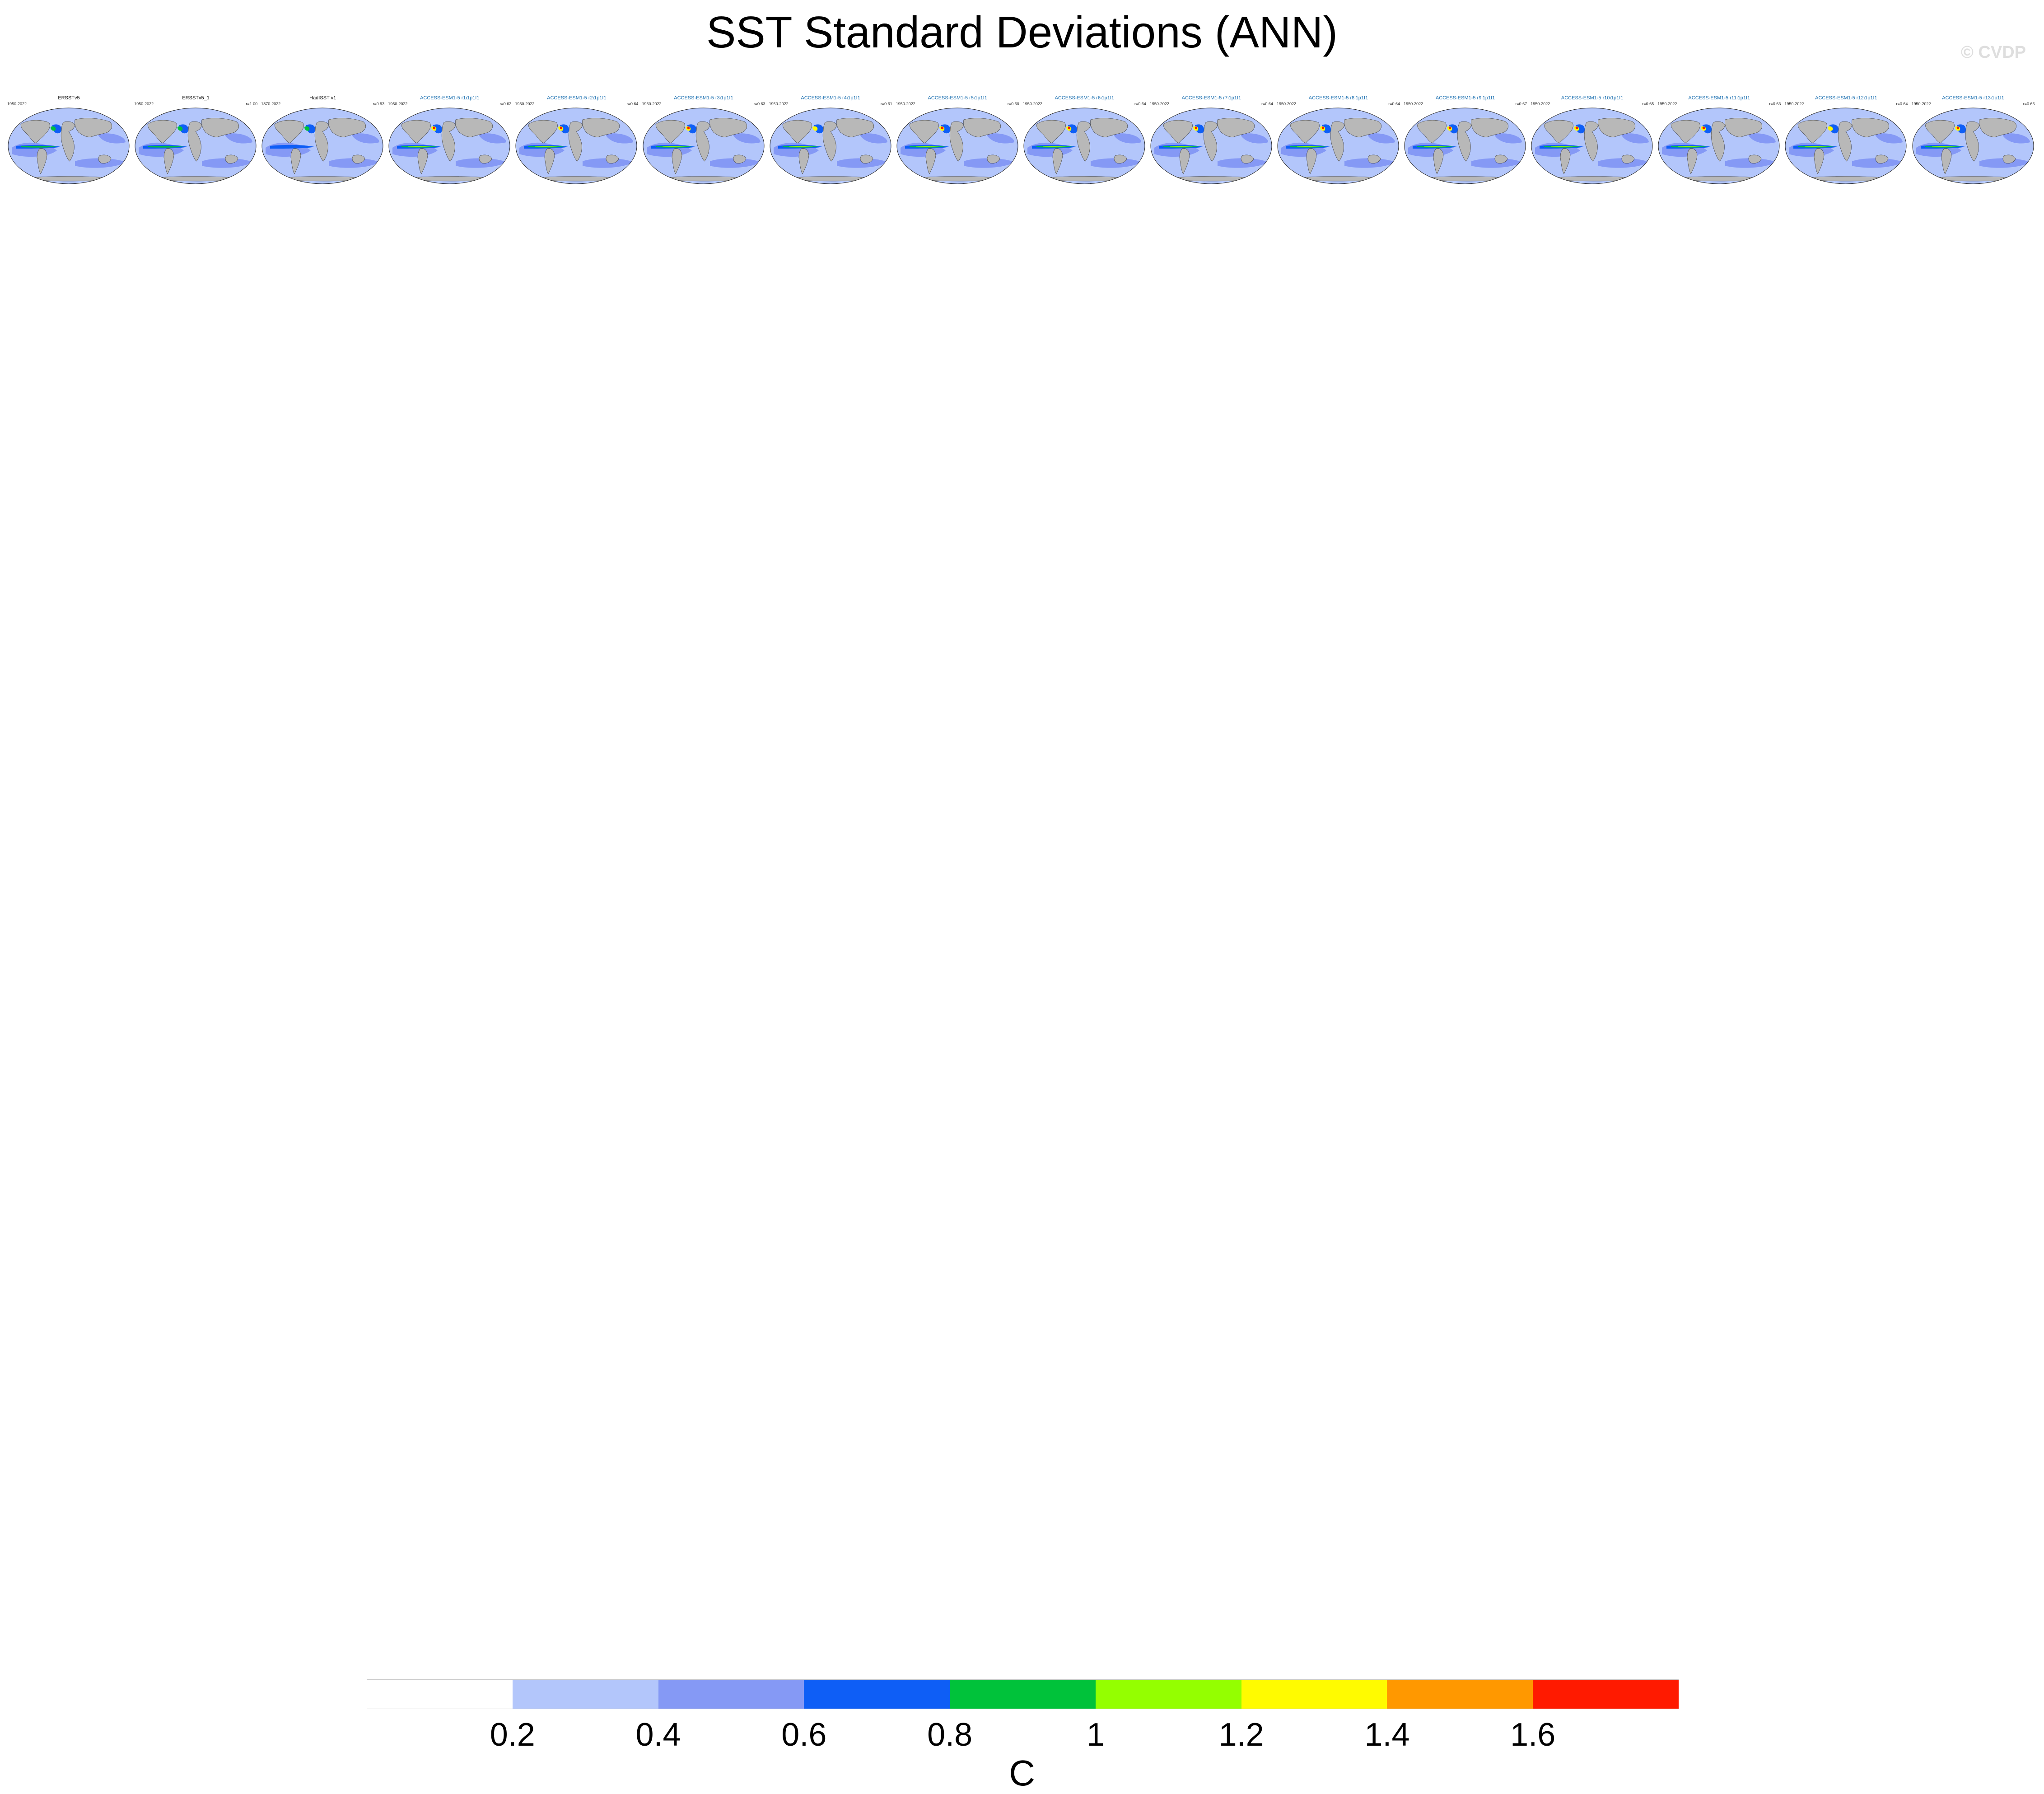  Describe the element at coordinates (1648, 104) in the screenshot. I see `panel-pattern-correlation: r=0.65` at that location.